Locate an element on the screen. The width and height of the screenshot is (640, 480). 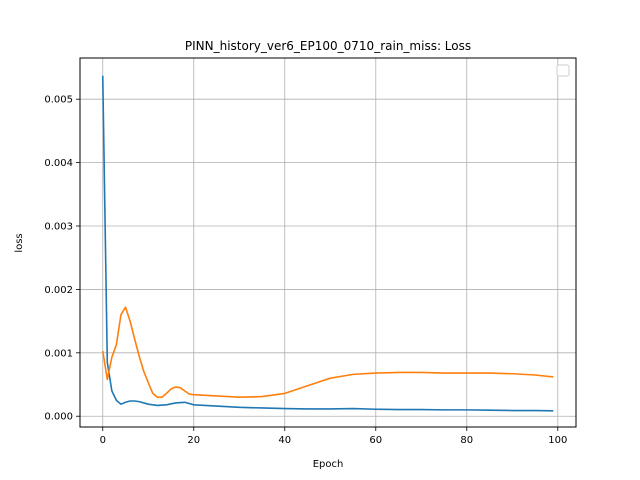
y-tick-label: 0.002 is located at coordinates (58, 290).